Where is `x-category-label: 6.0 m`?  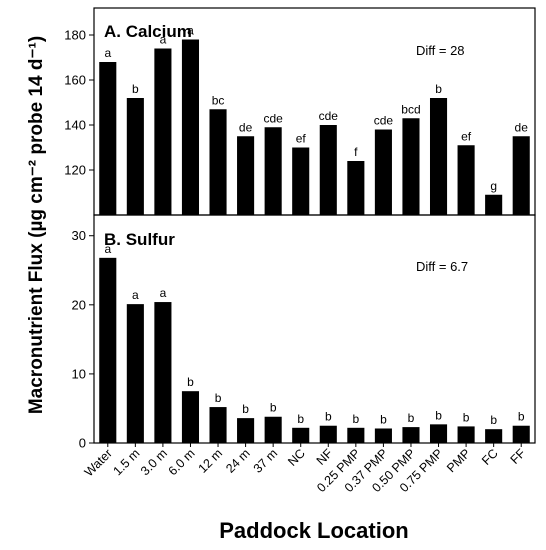
x-category-label: 6.0 m is located at coordinates (182, 462).